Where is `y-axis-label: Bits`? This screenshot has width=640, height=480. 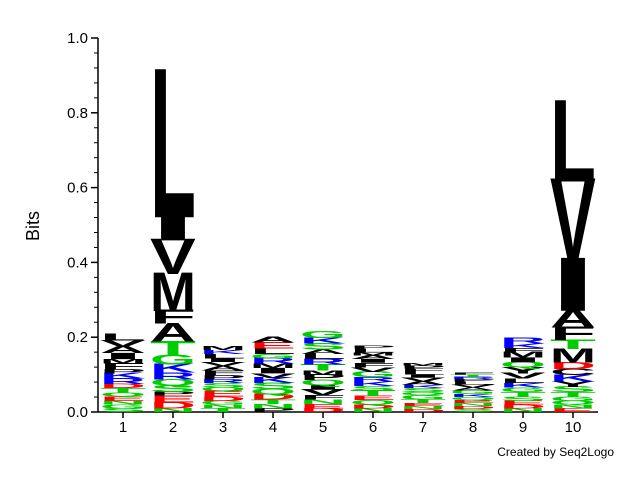 y-axis-label: Bits is located at coordinates (33, 226).